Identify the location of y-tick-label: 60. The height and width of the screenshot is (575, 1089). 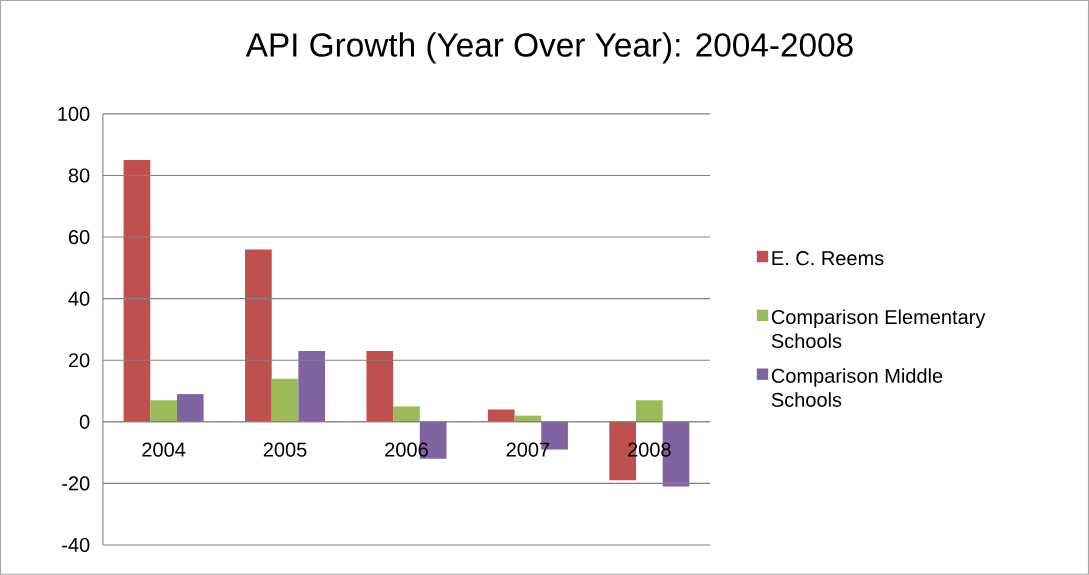
(79, 237).